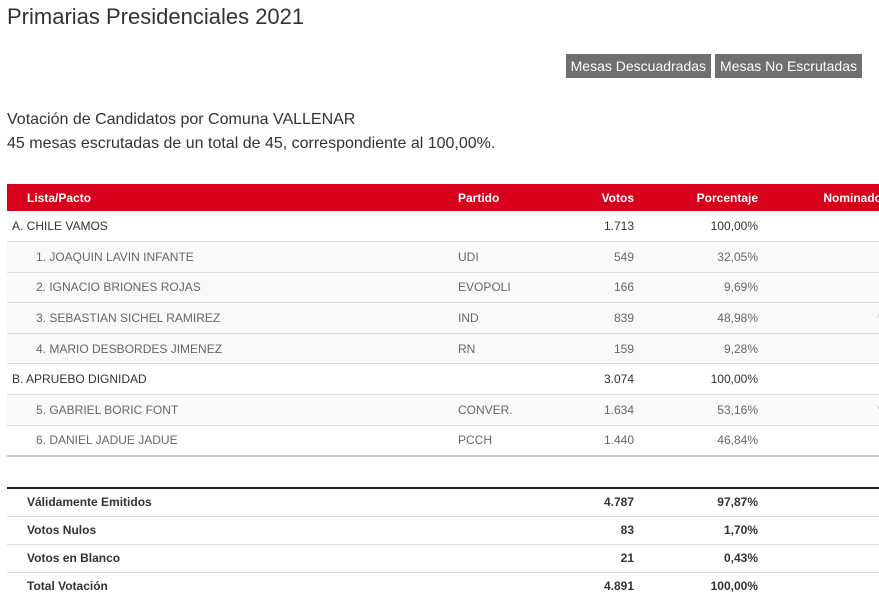  I want to click on table-row: 4. MARIO DESBORDES JIMENEZ RN 159 9,28%, so click(443, 348).